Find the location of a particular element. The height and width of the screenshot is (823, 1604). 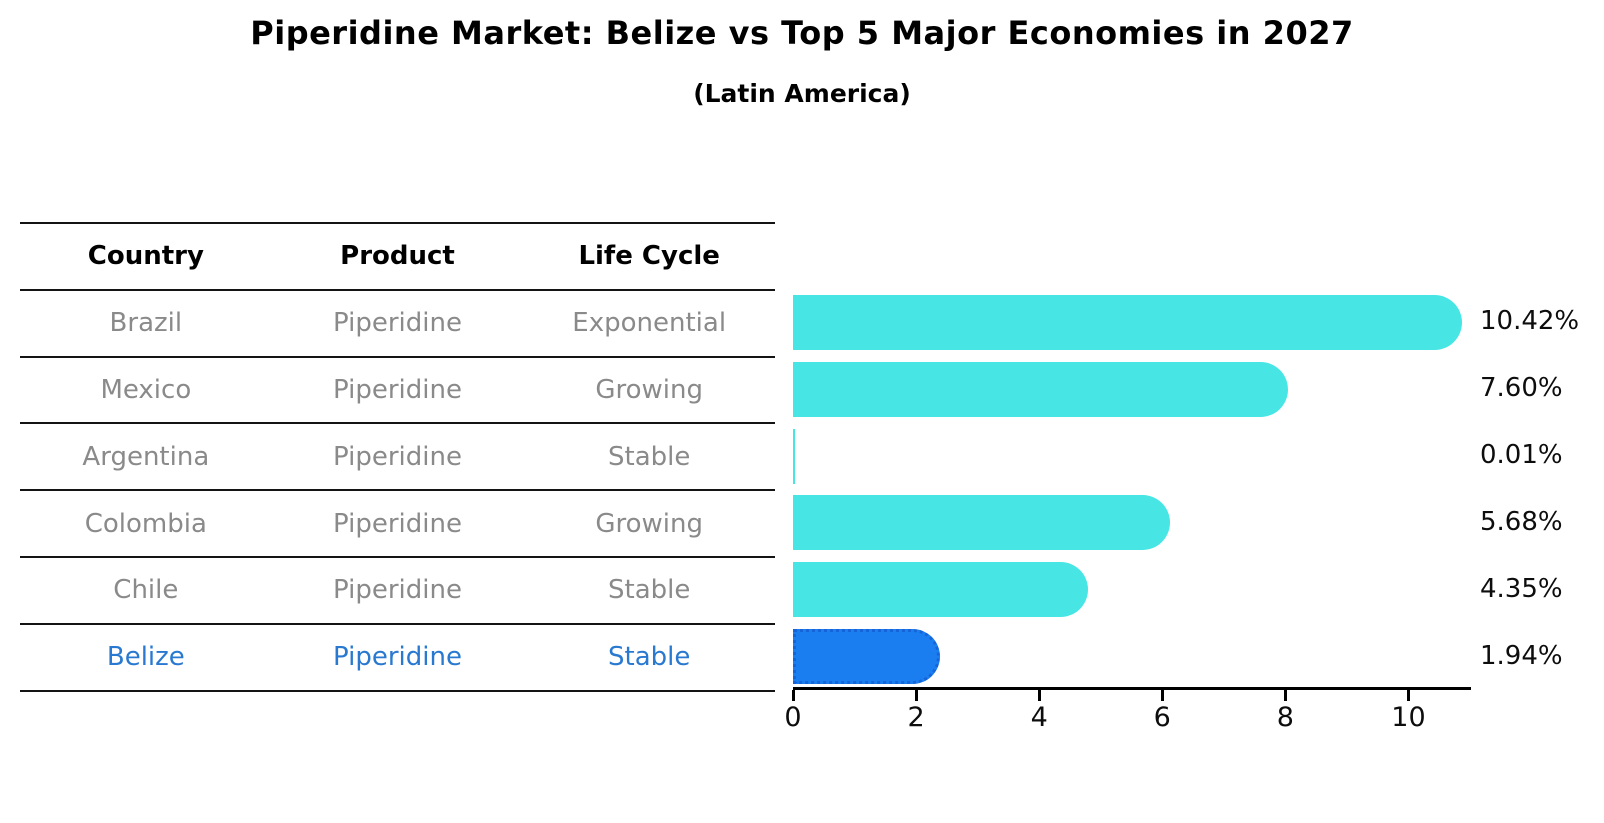

bar-argentina is located at coordinates (794, 456).